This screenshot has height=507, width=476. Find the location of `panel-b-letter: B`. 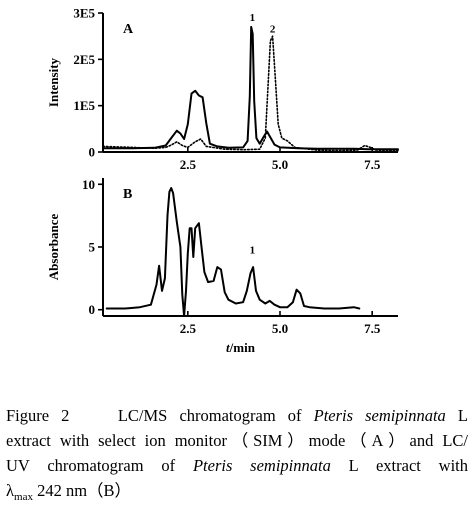

panel-b-letter: B is located at coordinates (127, 194).